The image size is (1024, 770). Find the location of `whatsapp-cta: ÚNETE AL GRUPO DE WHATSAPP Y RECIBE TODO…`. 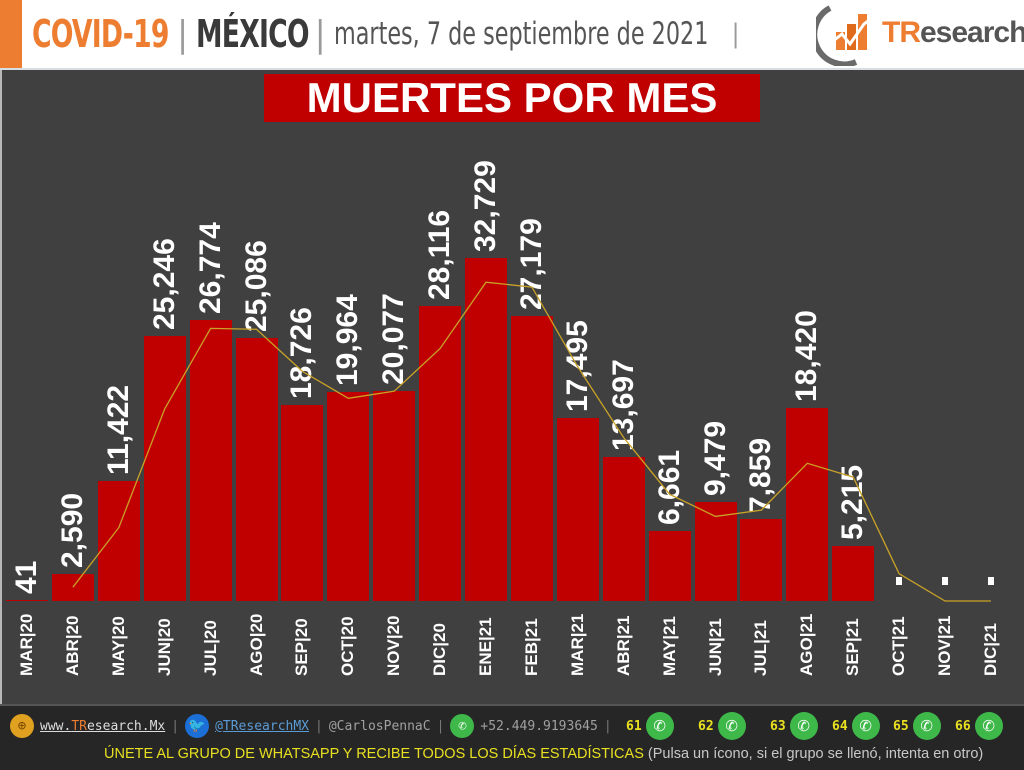

whatsapp-cta: ÚNETE AL GRUPO DE WHATSAPP Y RECIBE TODO… is located at coordinates (543, 754).